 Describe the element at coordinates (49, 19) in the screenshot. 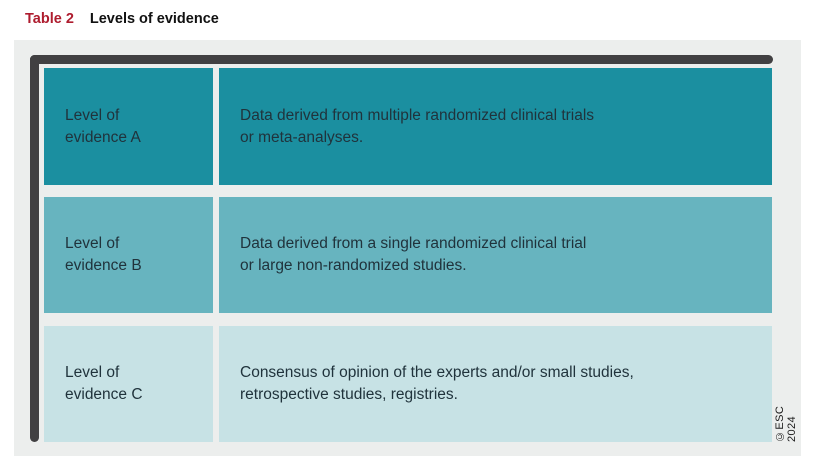

I see `table-caption-number: Table 2` at that location.